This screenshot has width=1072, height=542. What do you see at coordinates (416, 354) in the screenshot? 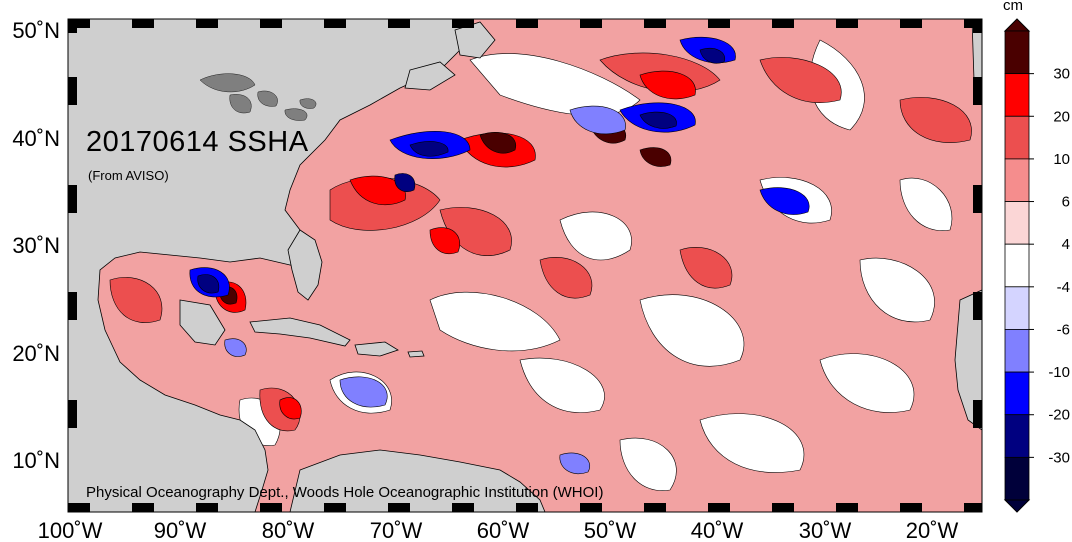
I see `puerto-rico-land` at bounding box center [416, 354].